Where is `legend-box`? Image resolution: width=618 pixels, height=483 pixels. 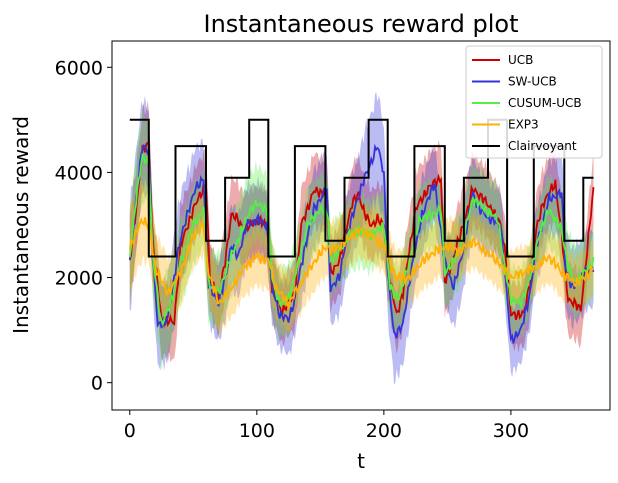
legend-box is located at coordinates (534, 102).